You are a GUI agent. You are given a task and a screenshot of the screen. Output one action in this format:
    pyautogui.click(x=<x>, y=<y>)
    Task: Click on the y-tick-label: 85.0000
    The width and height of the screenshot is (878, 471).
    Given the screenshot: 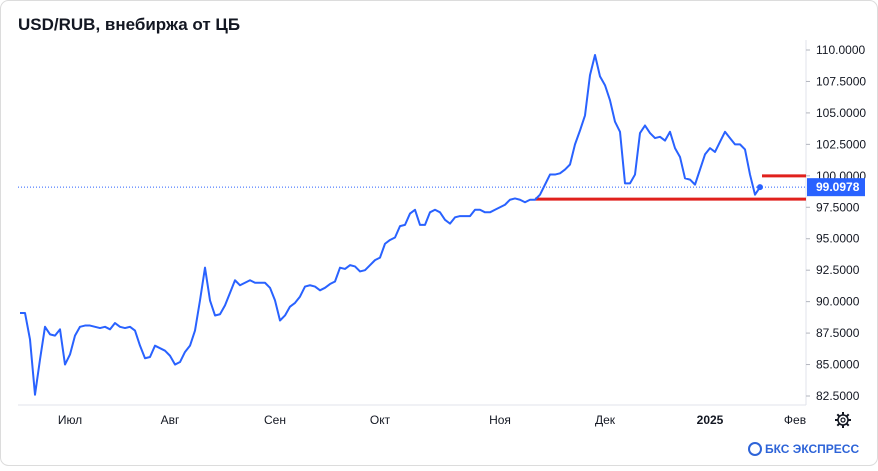 What is the action you would take?
    pyautogui.click(x=838, y=365)
    